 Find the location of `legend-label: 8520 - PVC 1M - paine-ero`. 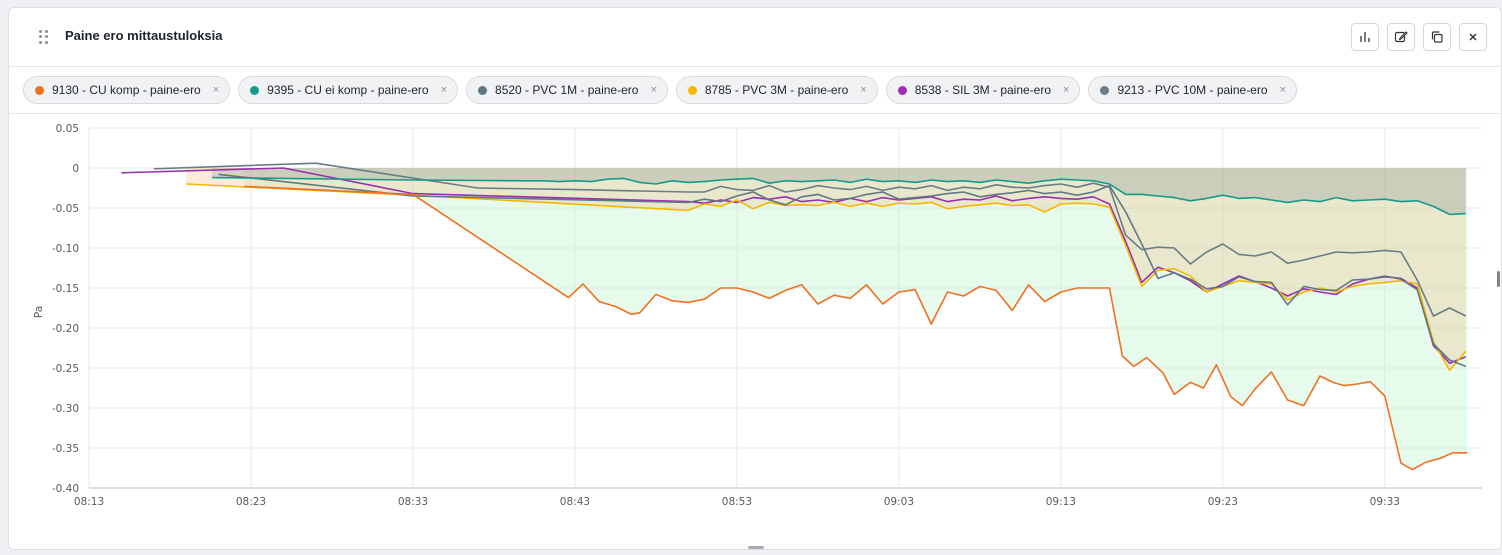

legend-label: 8520 - PVC 1M - paine-ero is located at coordinates (567, 90).